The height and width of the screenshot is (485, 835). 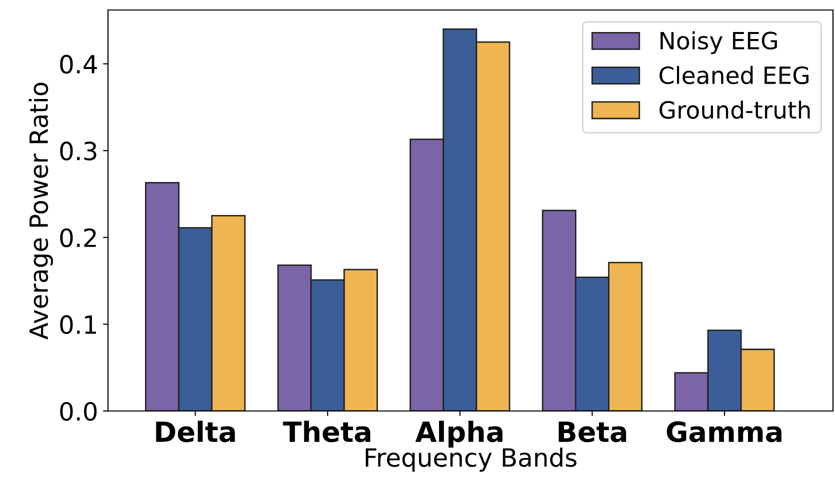 What do you see at coordinates (471, 460) in the screenshot?
I see `x-axis-title: Frequency Bands` at bounding box center [471, 460].